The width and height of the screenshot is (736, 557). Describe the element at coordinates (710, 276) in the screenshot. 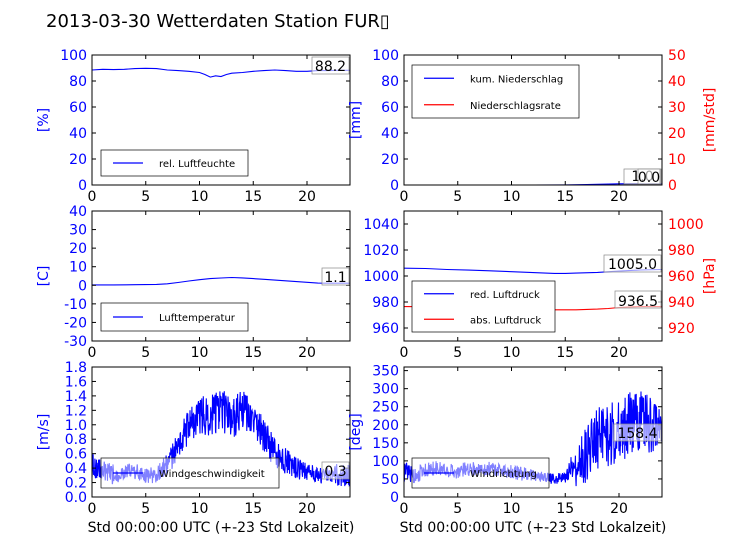

I see `y-right-axis-label: [hPa]` at that location.